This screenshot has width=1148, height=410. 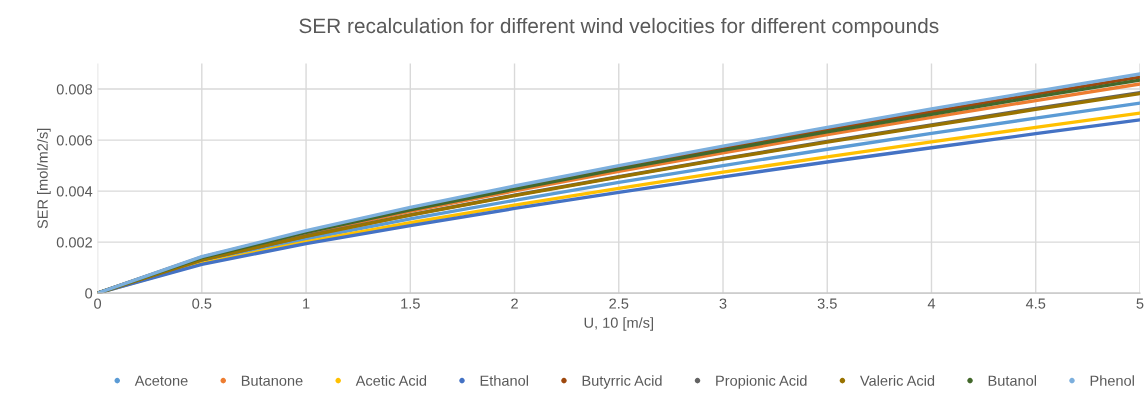 What do you see at coordinates (161, 380) in the screenshot?
I see `legend-label: Acetone` at bounding box center [161, 380].